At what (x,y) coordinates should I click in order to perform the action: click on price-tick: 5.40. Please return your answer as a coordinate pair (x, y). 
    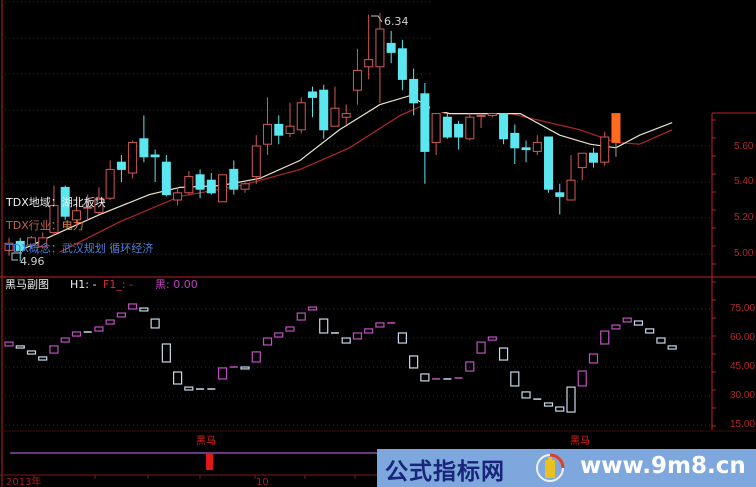
    Looking at the image, I should click on (744, 181).